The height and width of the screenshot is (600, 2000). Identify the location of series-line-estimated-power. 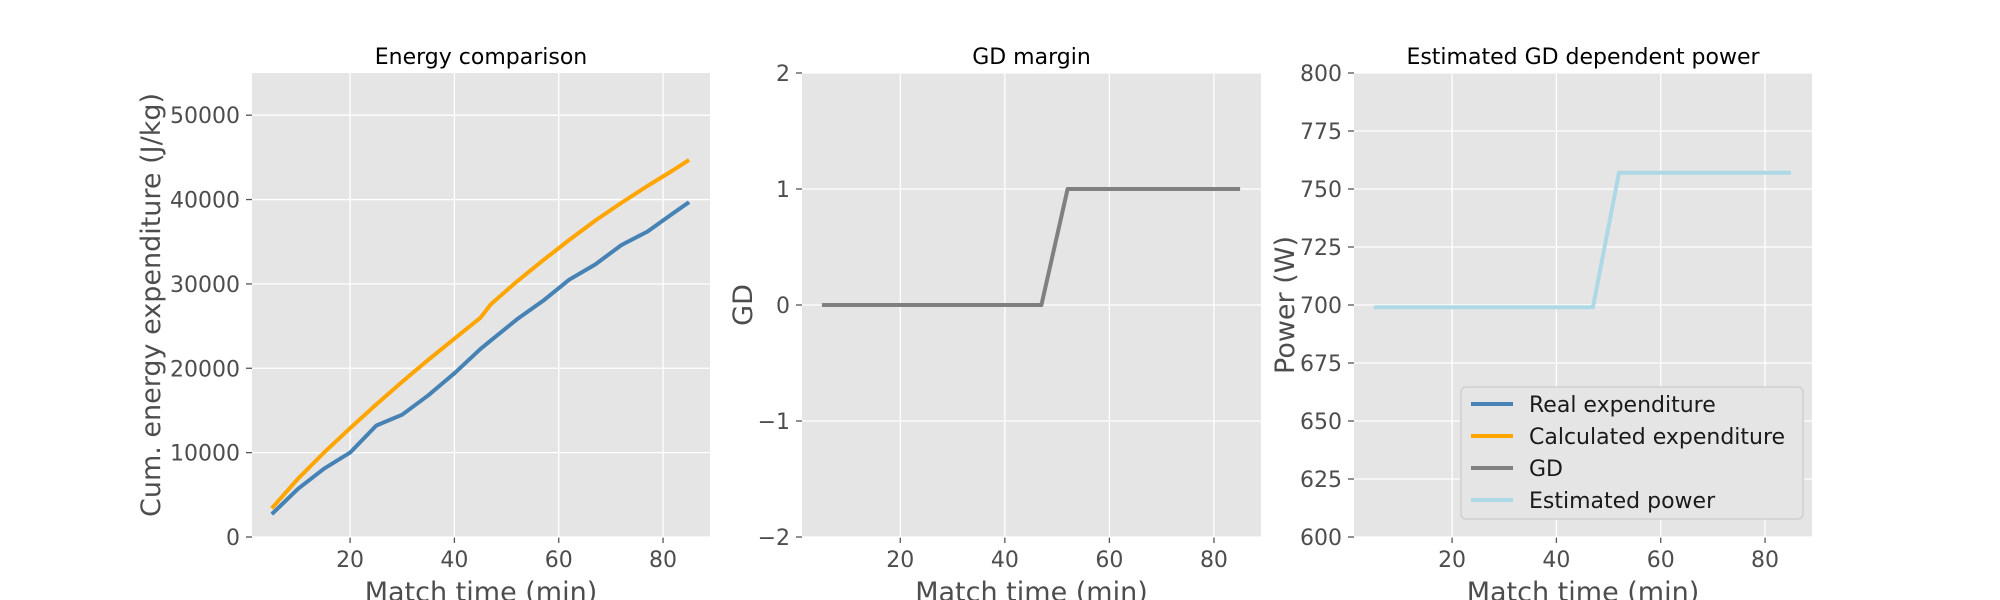
(1582, 240).